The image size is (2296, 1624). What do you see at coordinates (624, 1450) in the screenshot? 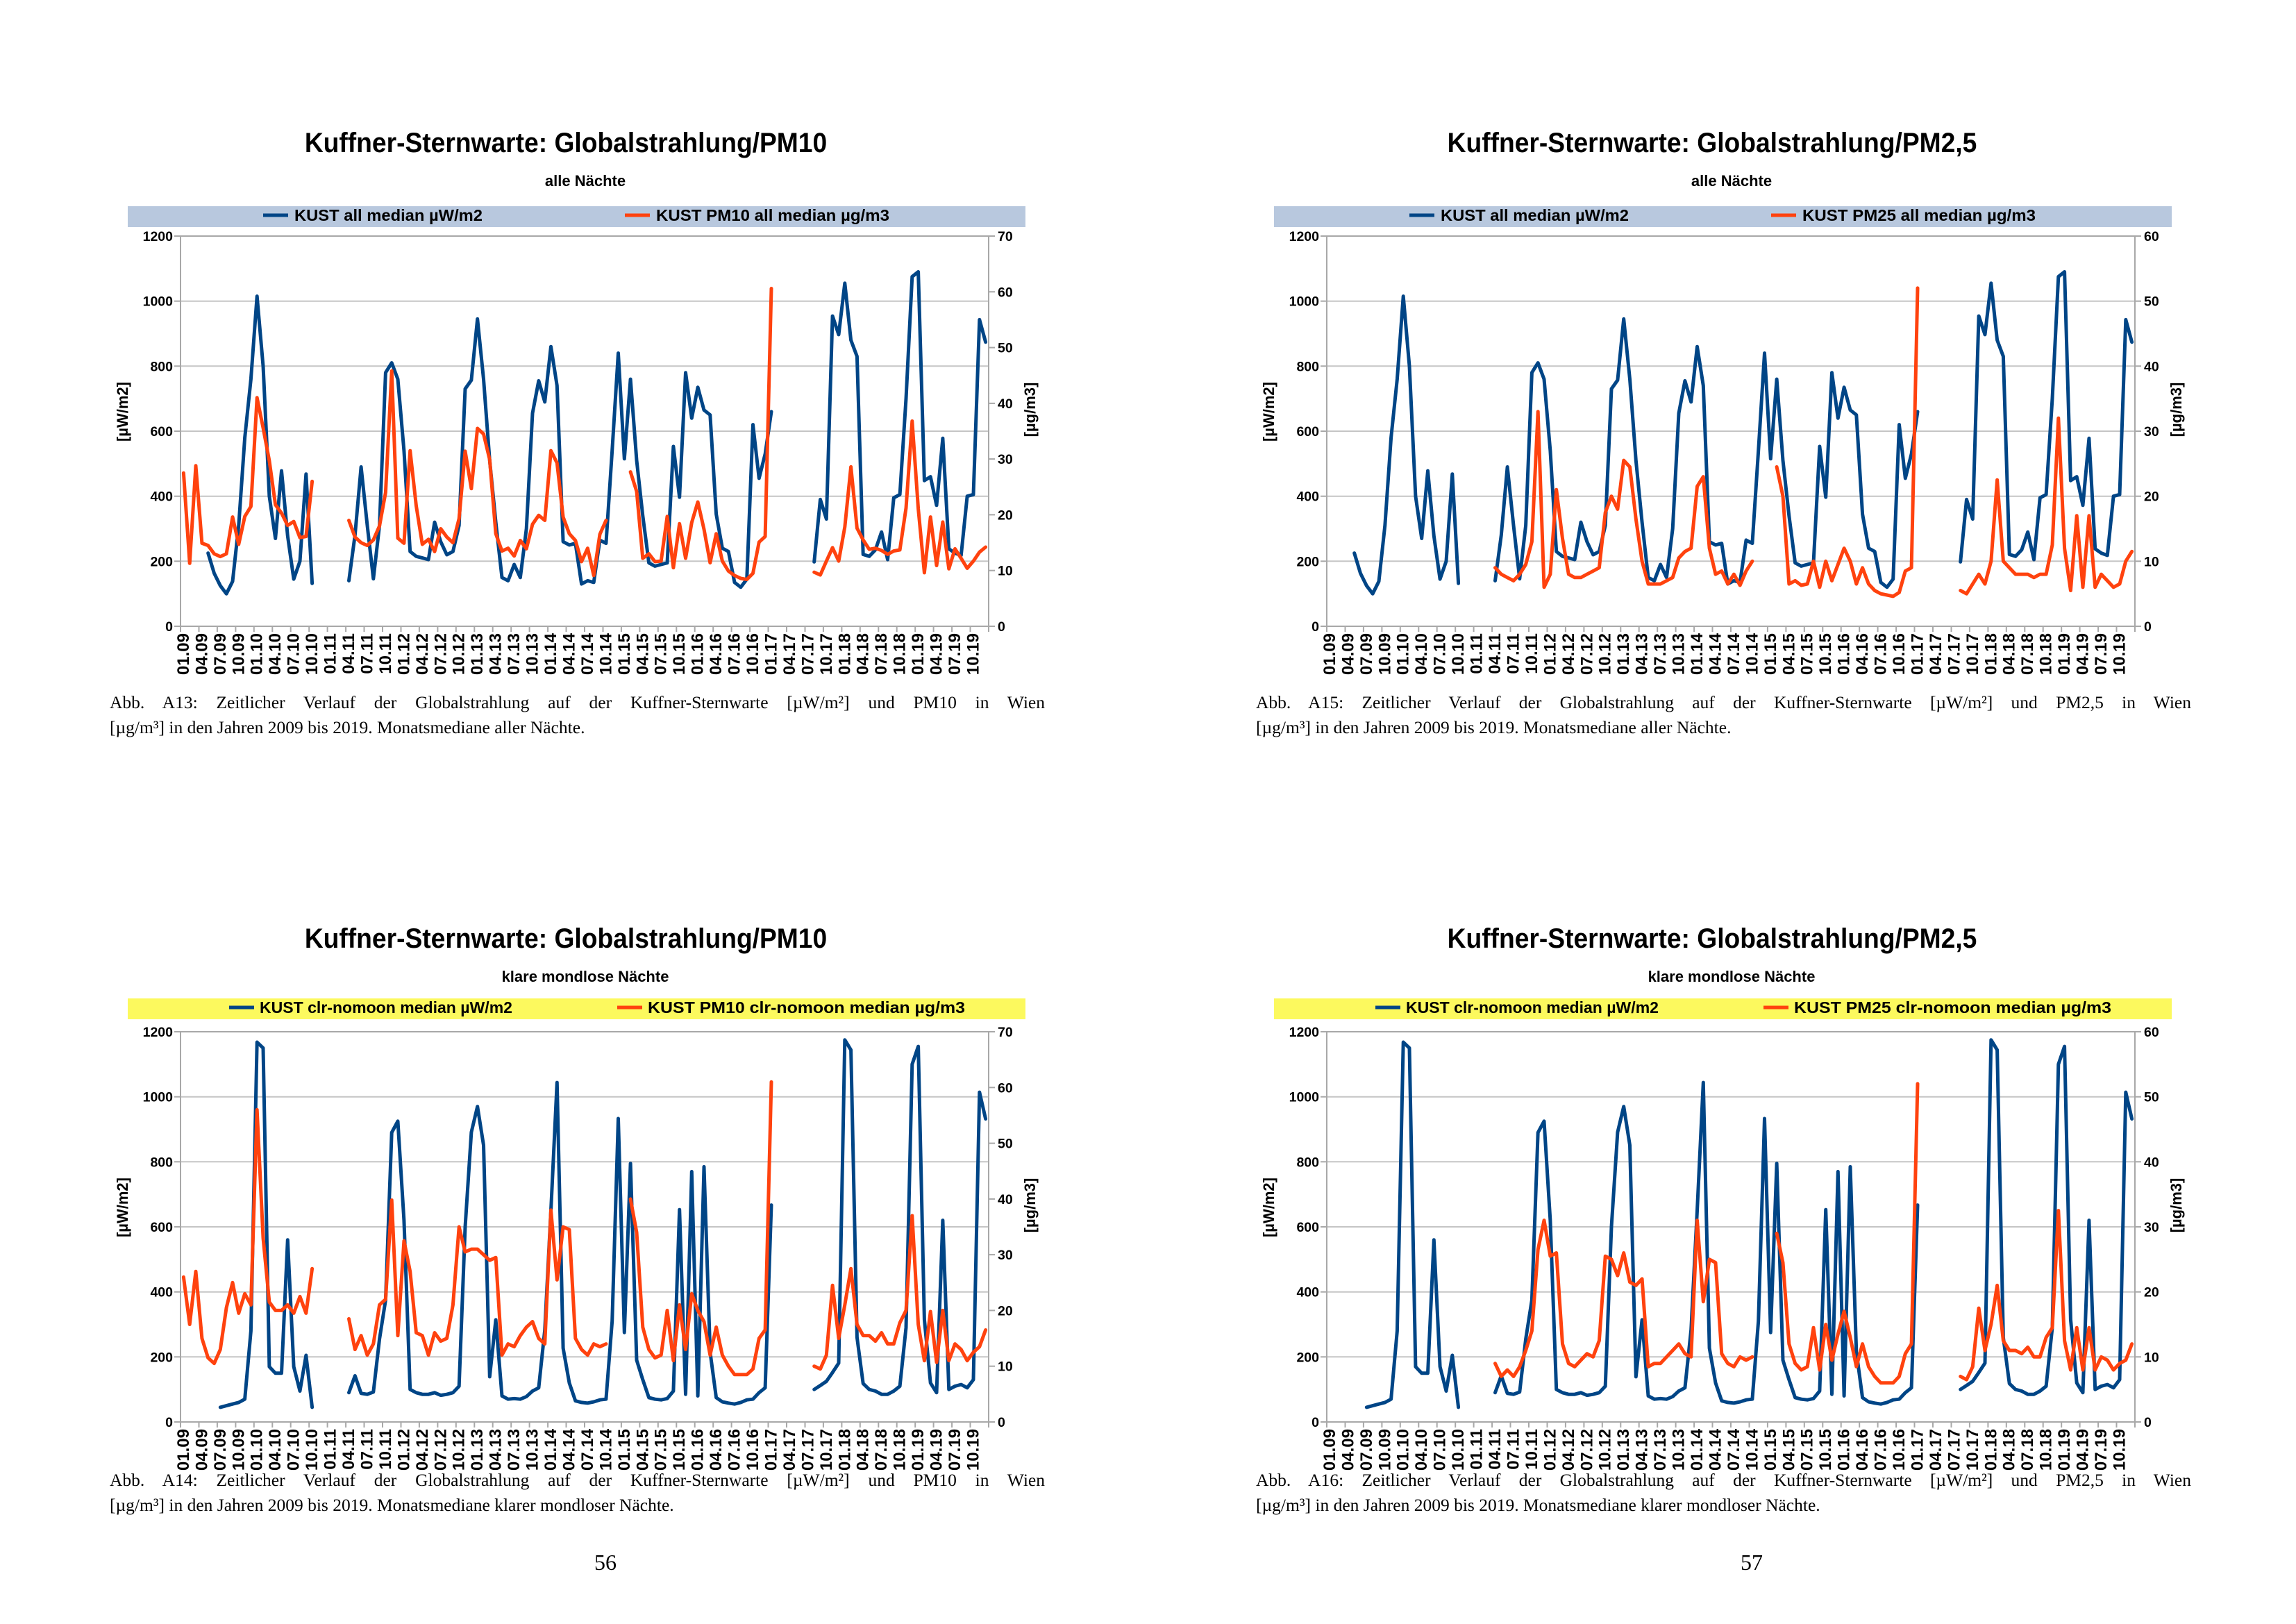
I see `svg-text: 01.15` at bounding box center [624, 1450].